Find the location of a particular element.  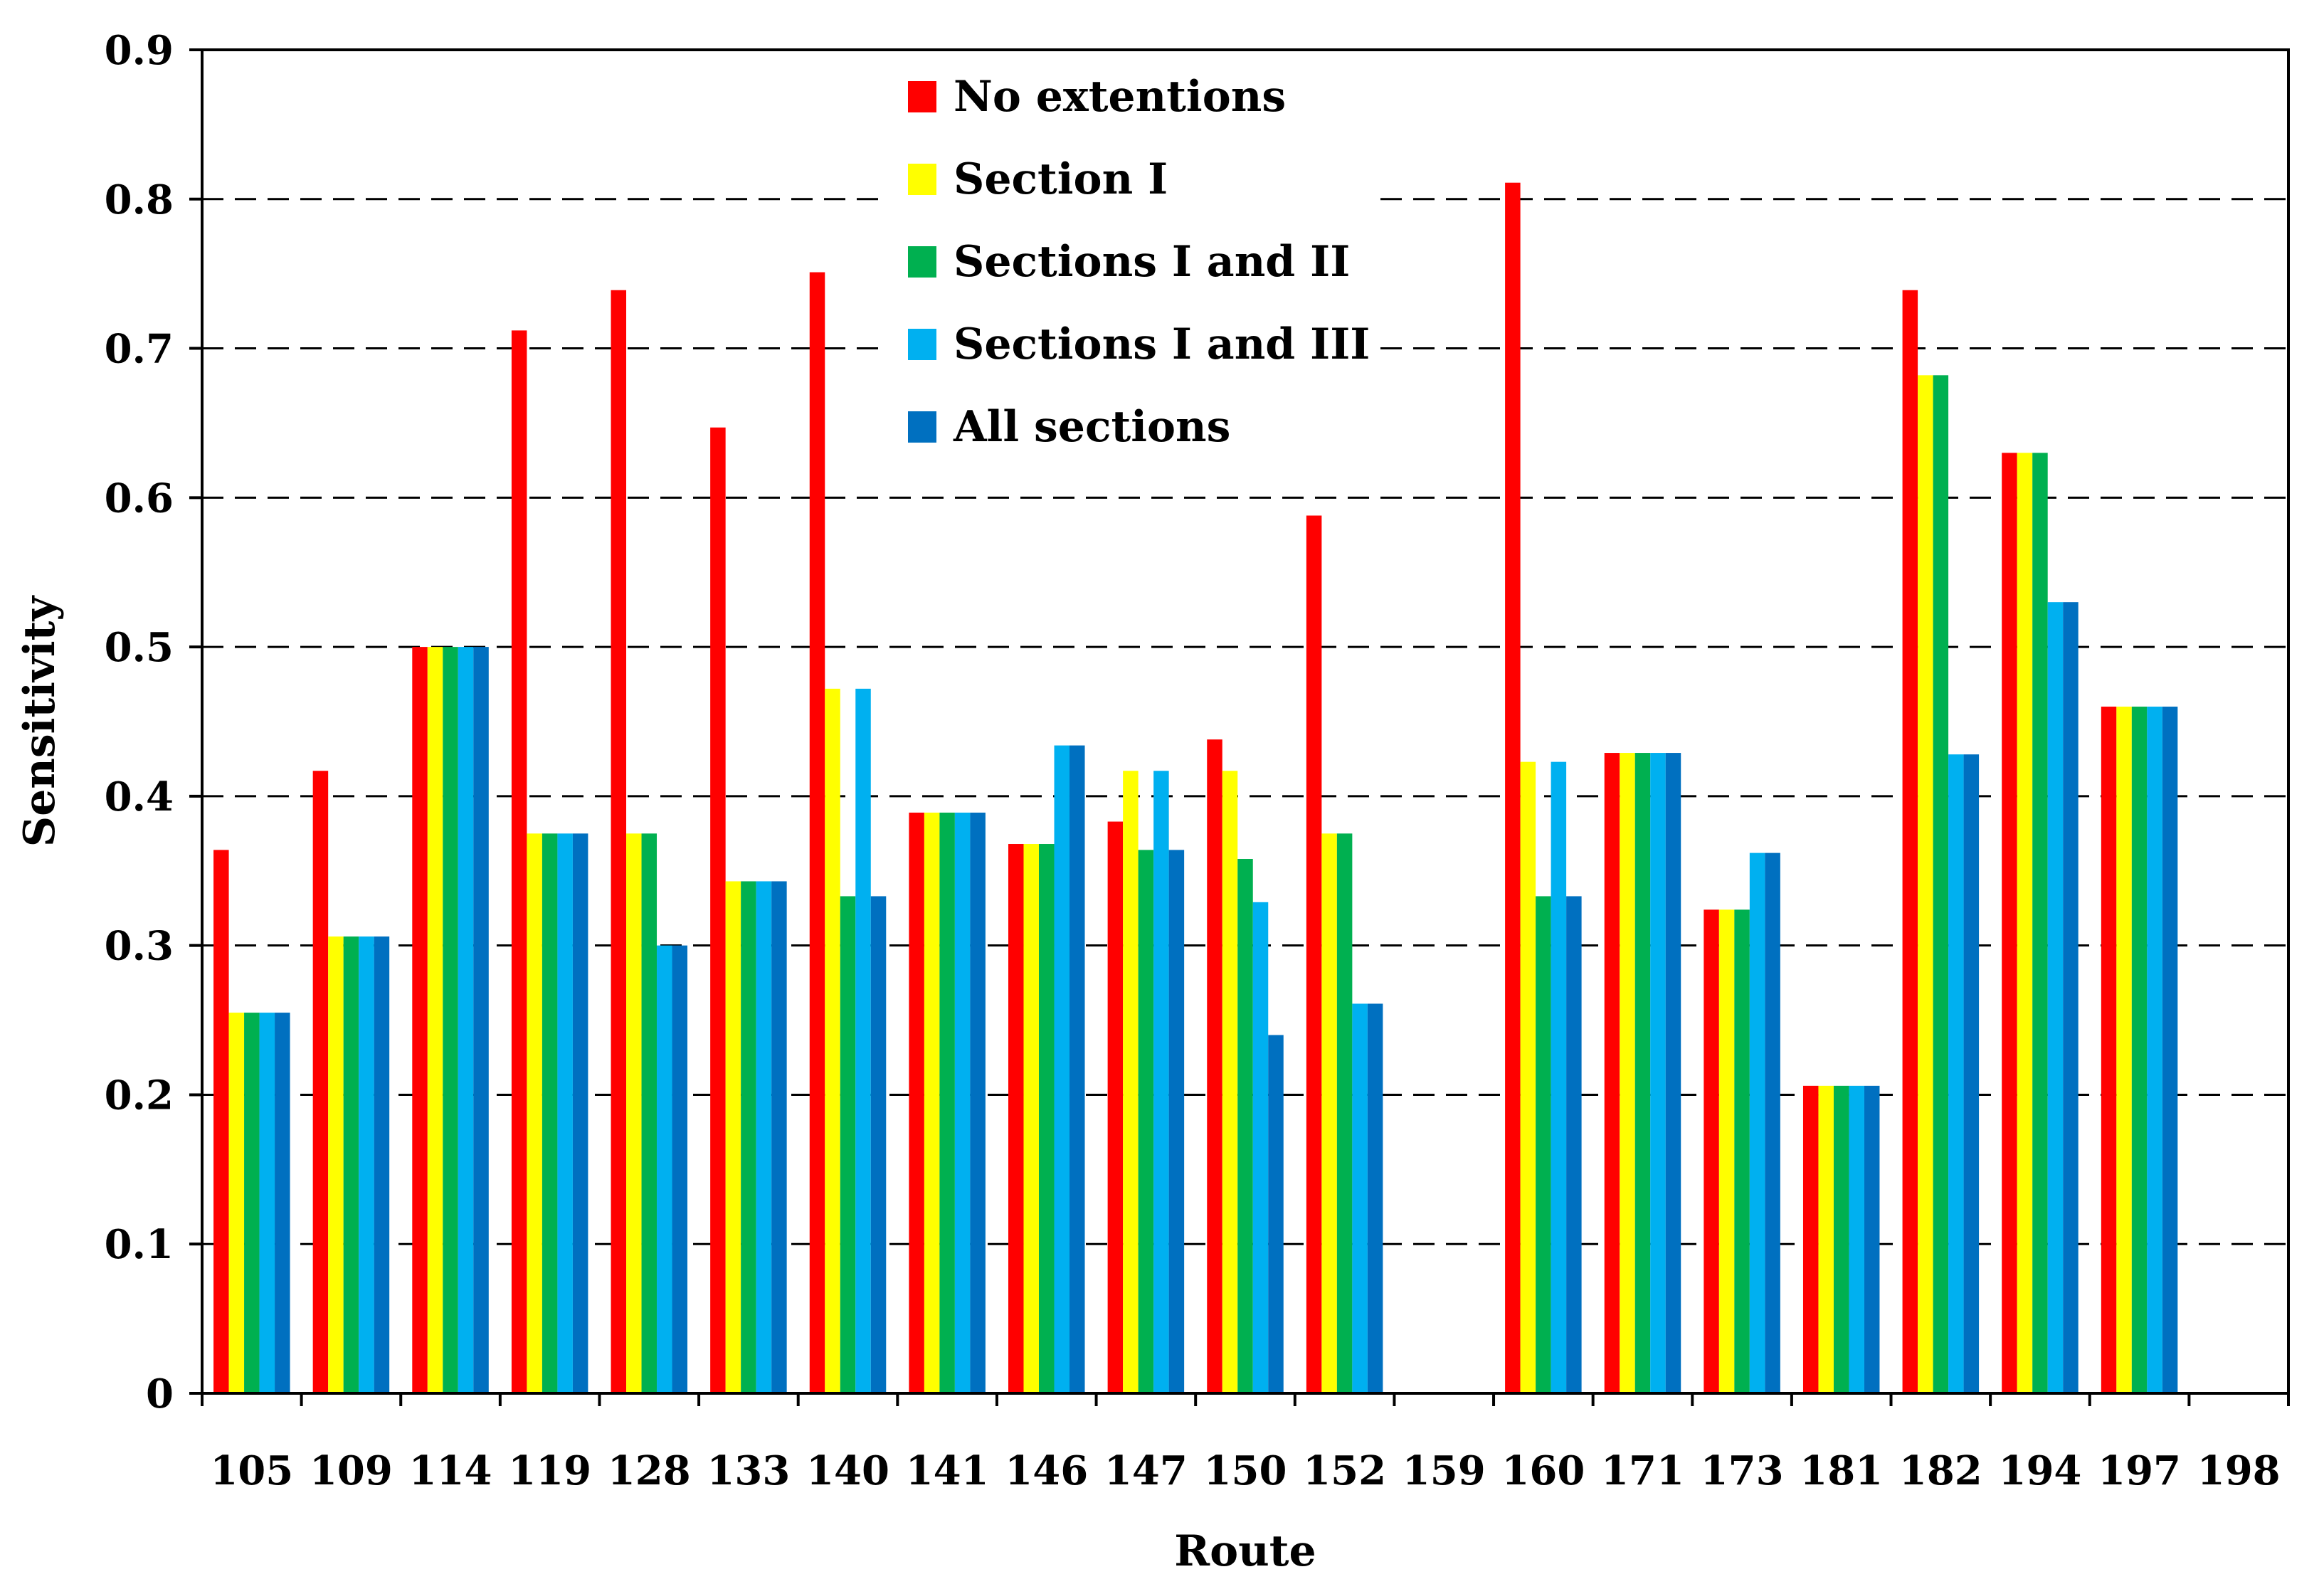

x-tick-label-171: 171 is located at coordinates (1642, 1470).